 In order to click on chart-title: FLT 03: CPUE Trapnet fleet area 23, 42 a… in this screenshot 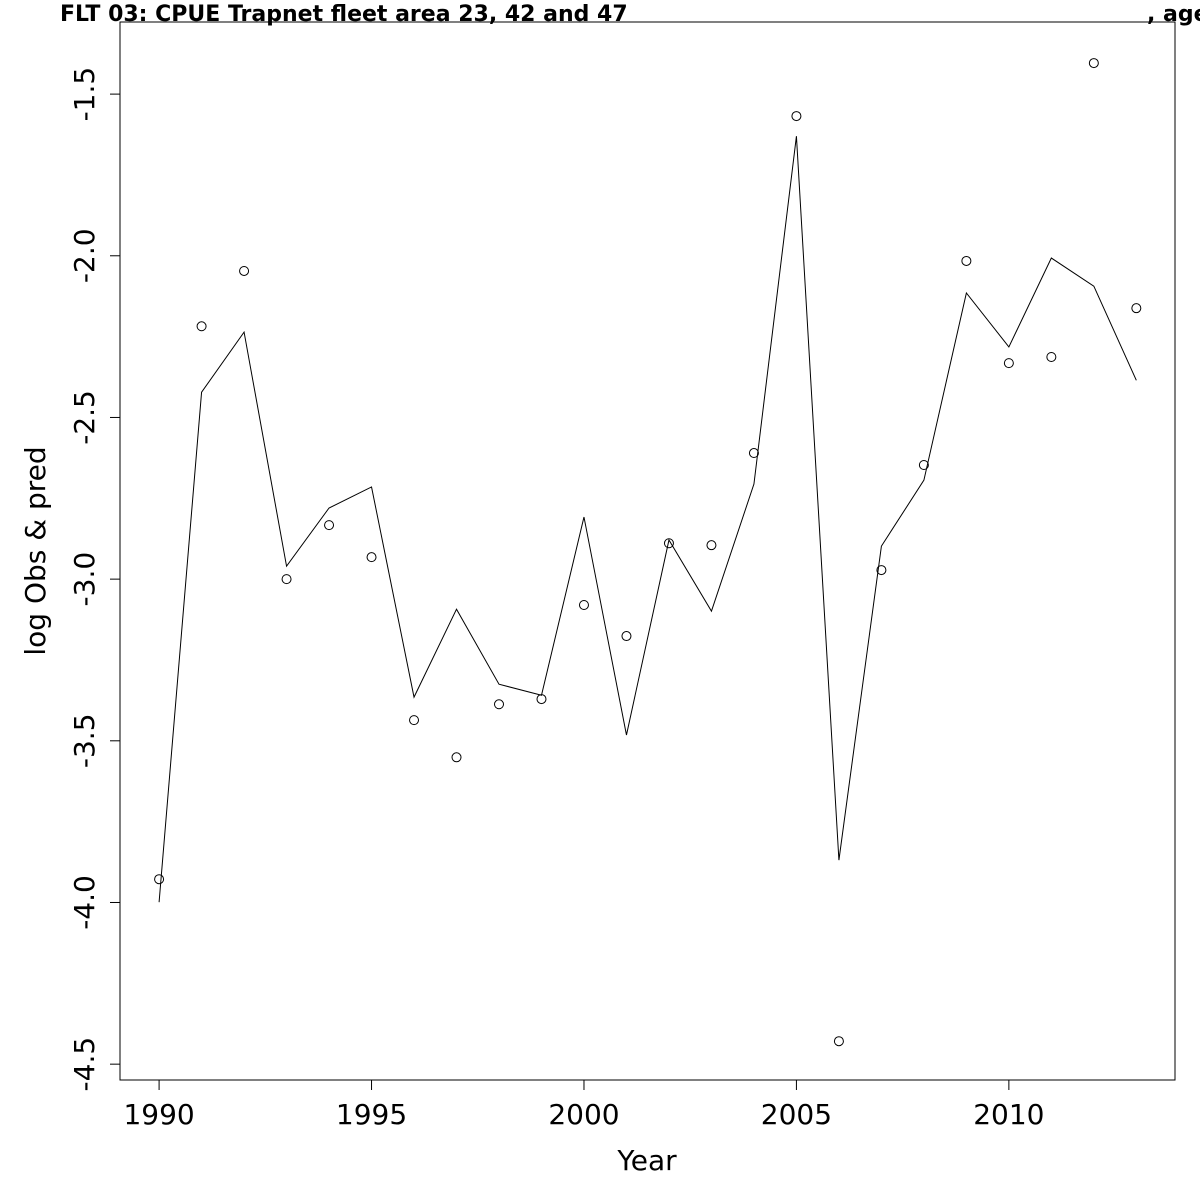, I will do `click(344, 14)`.